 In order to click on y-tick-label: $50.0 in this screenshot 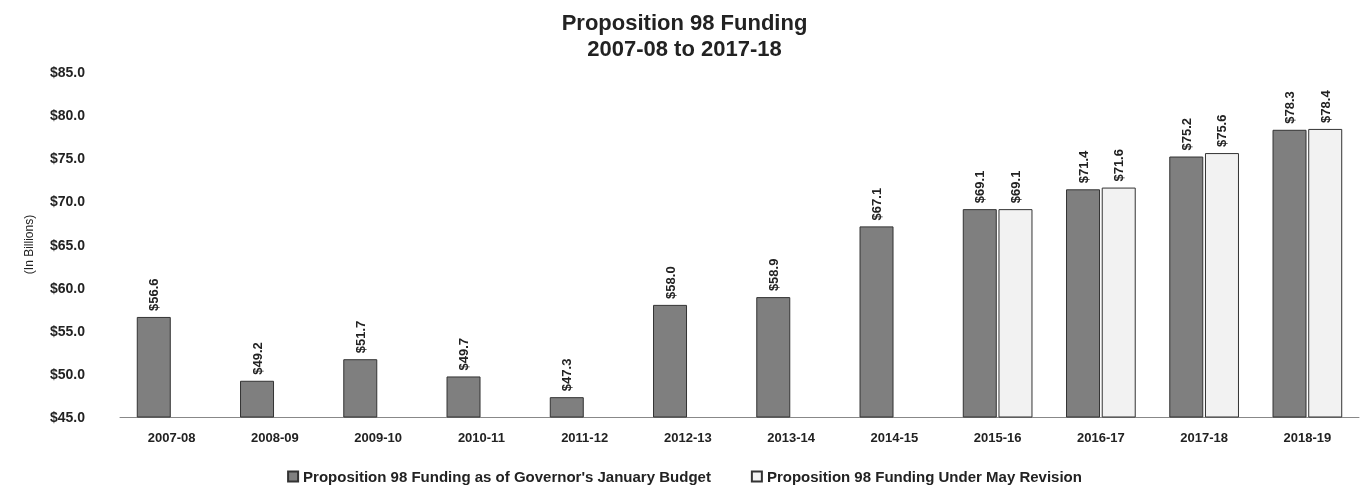, I will do `click(68, 373)`.